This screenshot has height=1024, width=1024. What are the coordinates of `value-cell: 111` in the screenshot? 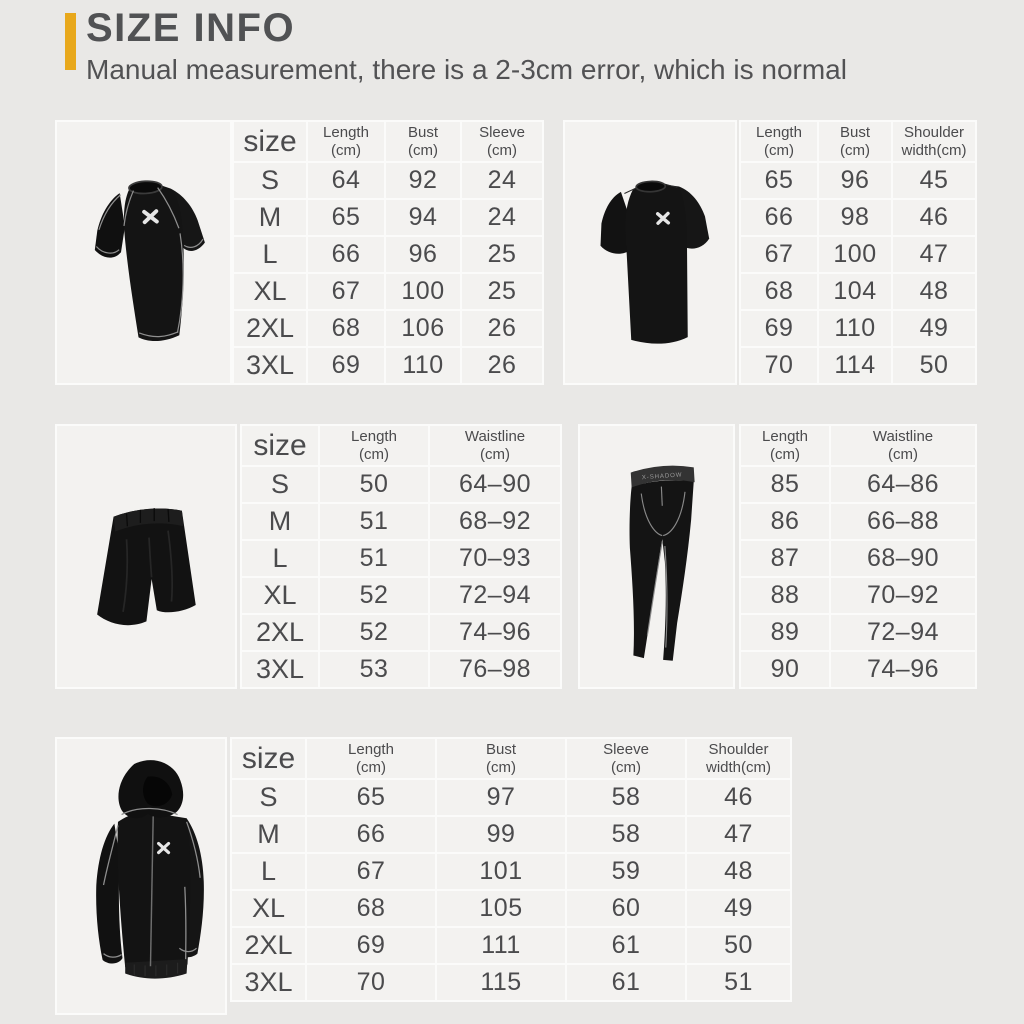 It's located at (501, 945).